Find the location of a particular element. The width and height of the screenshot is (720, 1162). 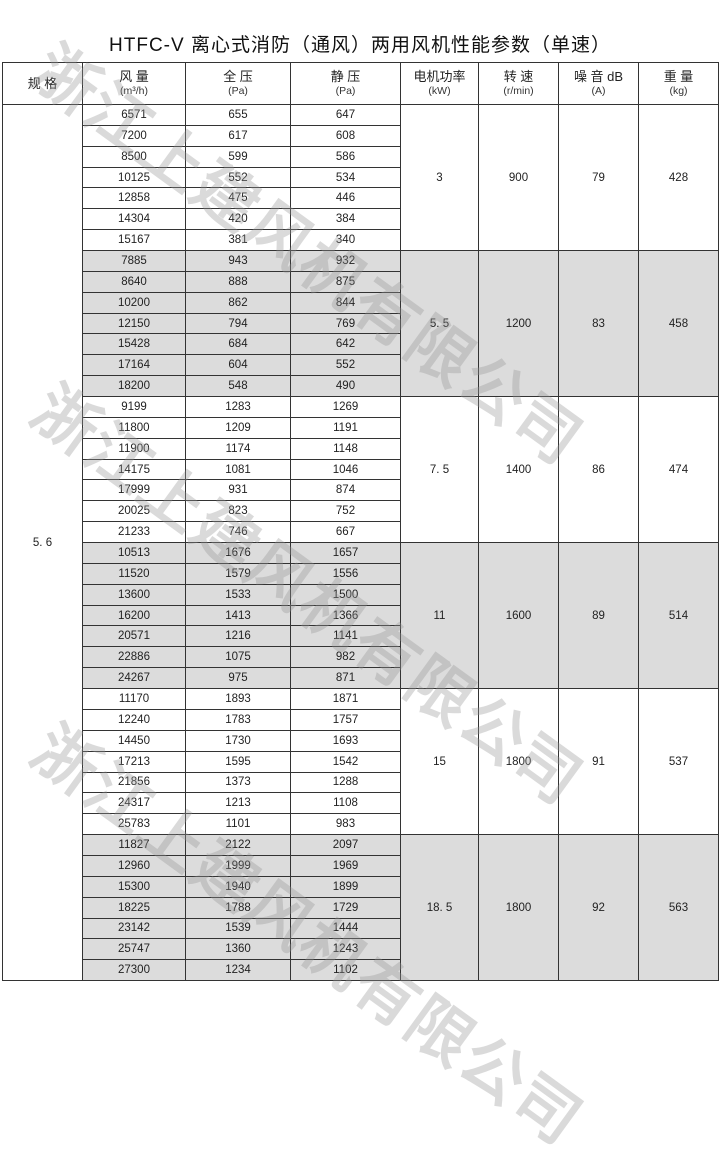

airflow-cell: 12240 is located at coordinates (134, 719).